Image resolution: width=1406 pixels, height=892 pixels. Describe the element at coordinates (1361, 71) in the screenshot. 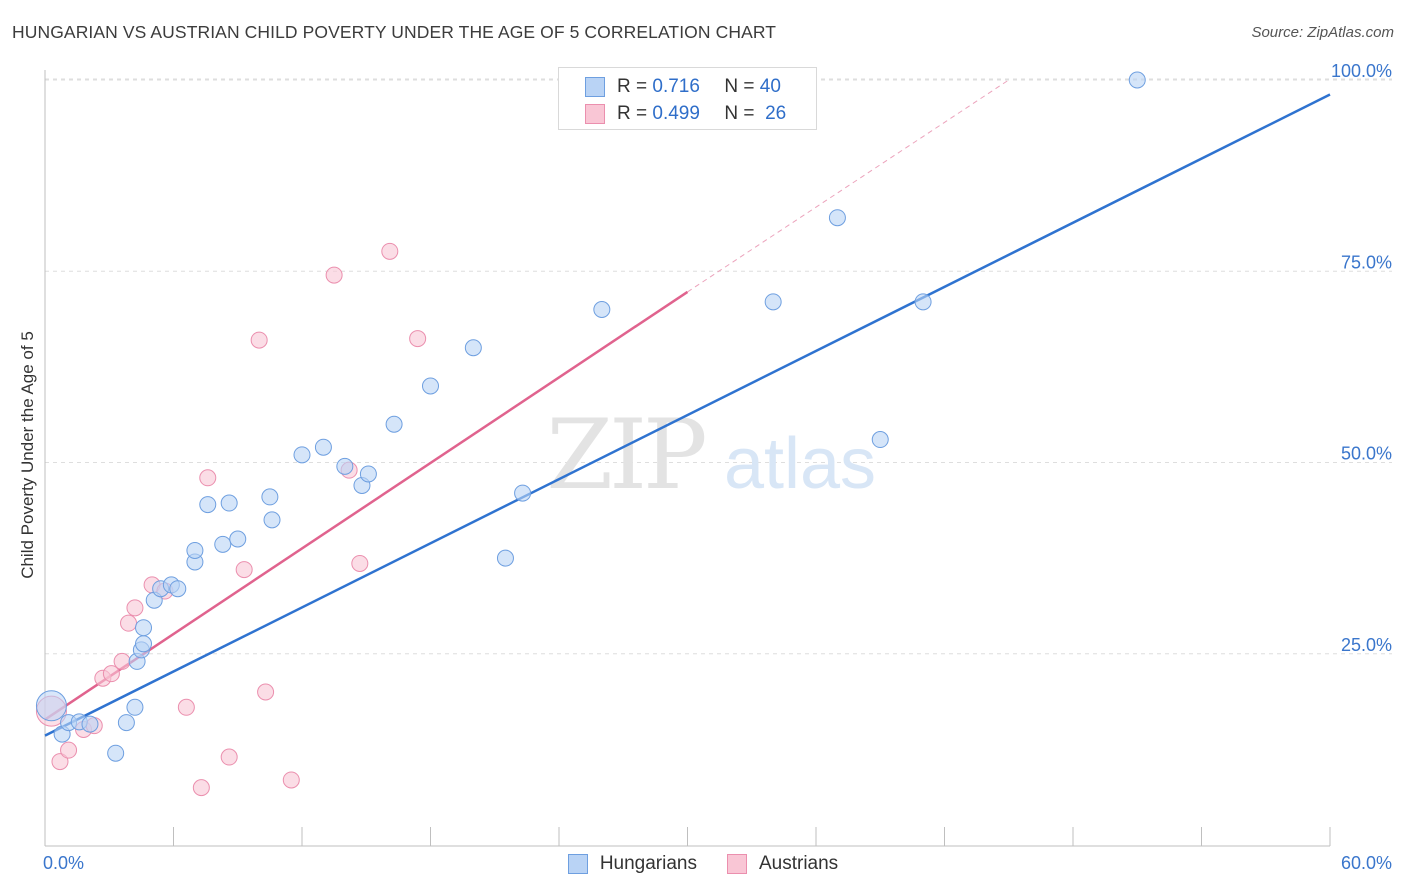

I see `y-tick-label: 100.0%` at that location.